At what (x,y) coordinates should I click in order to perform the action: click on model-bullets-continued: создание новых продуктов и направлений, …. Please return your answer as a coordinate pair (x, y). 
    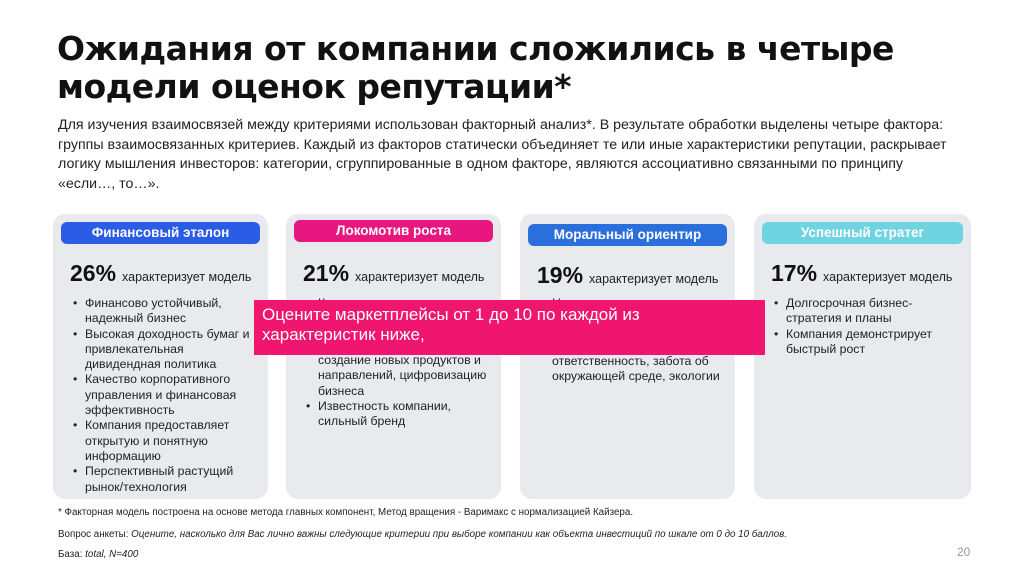
    Looking at the image, I should click on (398, 391).